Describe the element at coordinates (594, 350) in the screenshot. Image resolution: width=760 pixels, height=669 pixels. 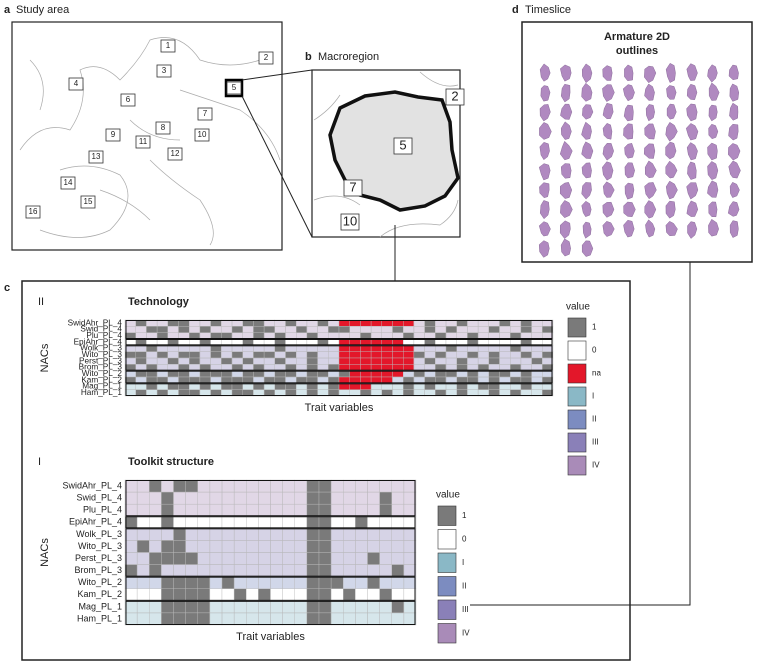
I see `legend-label: 0` at that location.